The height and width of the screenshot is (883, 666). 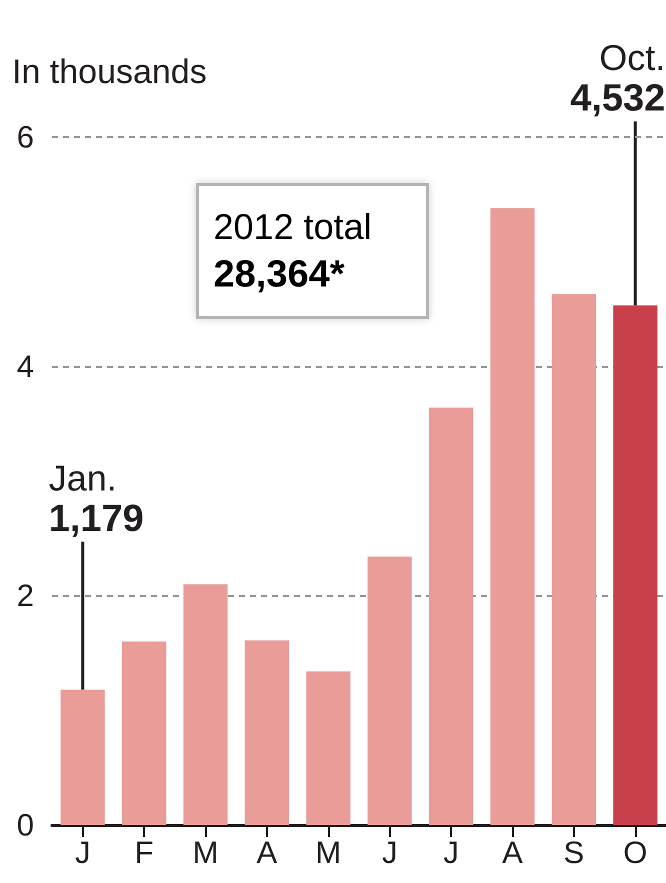 I want to click on y-tick-label: 4, so click(x=25, y=366).